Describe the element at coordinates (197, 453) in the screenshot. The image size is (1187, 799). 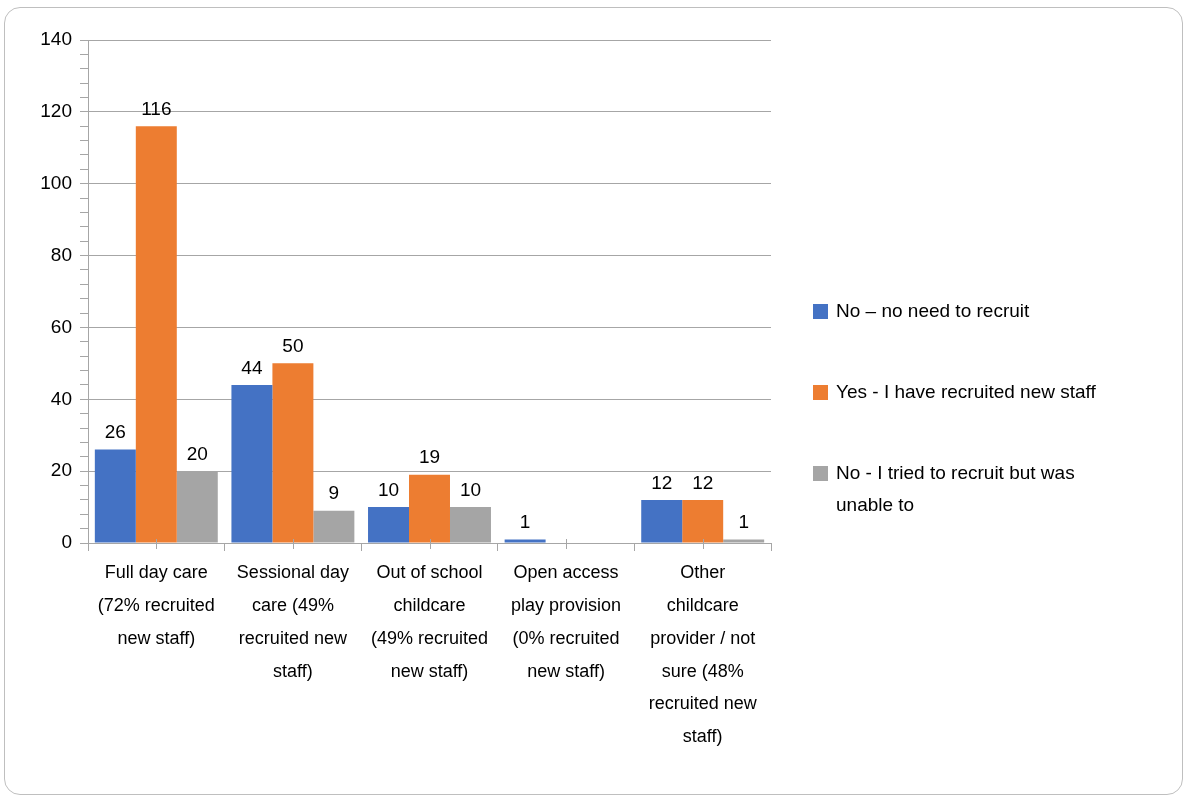
I see `data-label: 20` at that location.